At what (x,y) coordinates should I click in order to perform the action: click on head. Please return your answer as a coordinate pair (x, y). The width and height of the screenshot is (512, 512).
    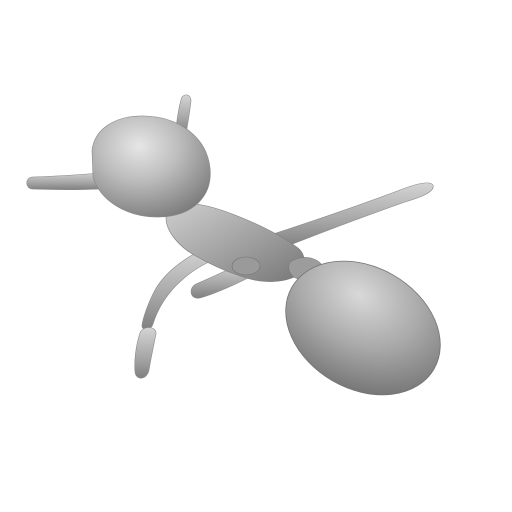
    Looking at the image, I should click on (151, 166).